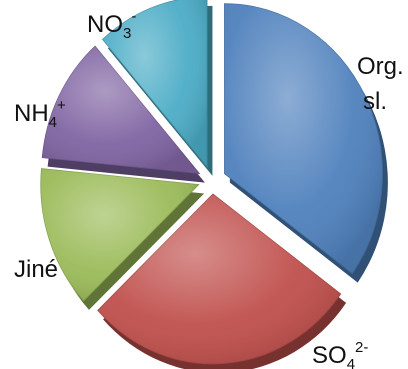 This screenshot has width=408, height=369. Describe the element at coordinates (375, 101) in the screenshot. I see `slice-label-org-line2: sl.` at that location.